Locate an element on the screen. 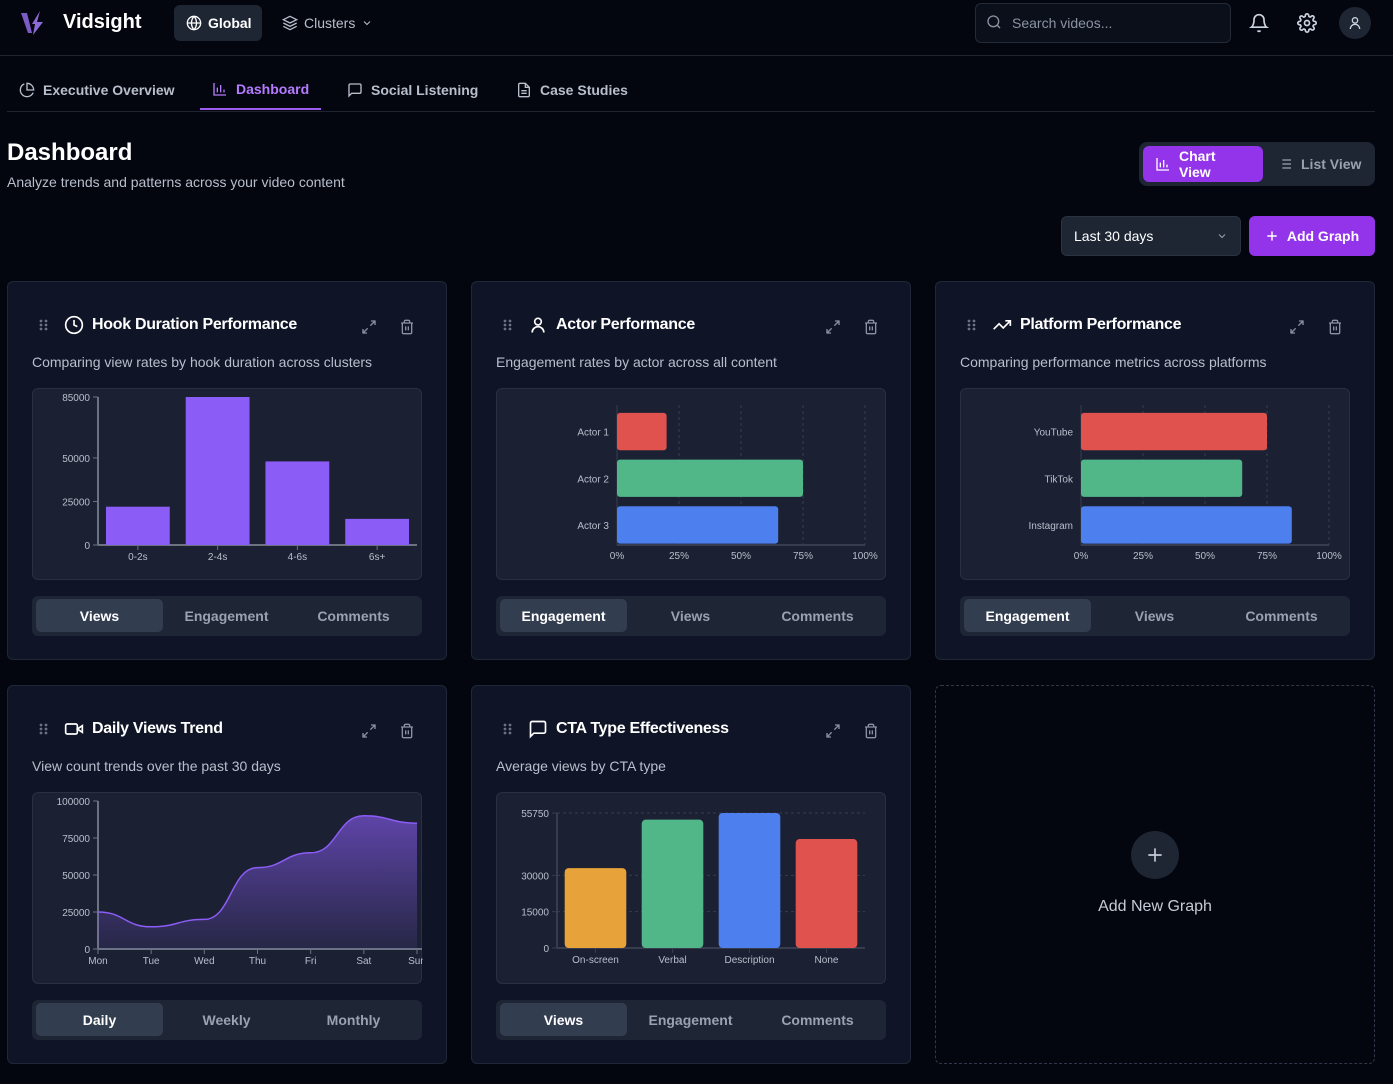 The height and width of the screenshot is (1084, 1393). tab-social-listening: Social Listening is located at coordinates (412, 90).